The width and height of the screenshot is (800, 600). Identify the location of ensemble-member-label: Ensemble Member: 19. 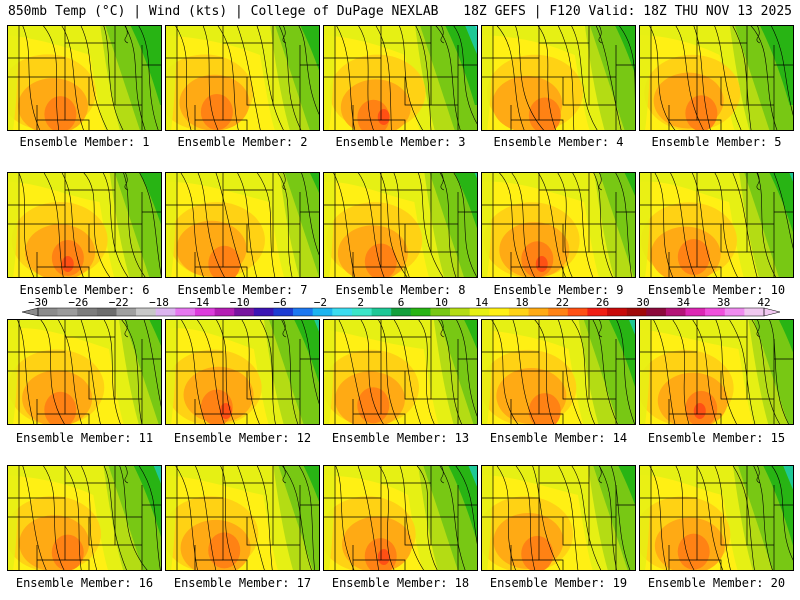
(558, 583).